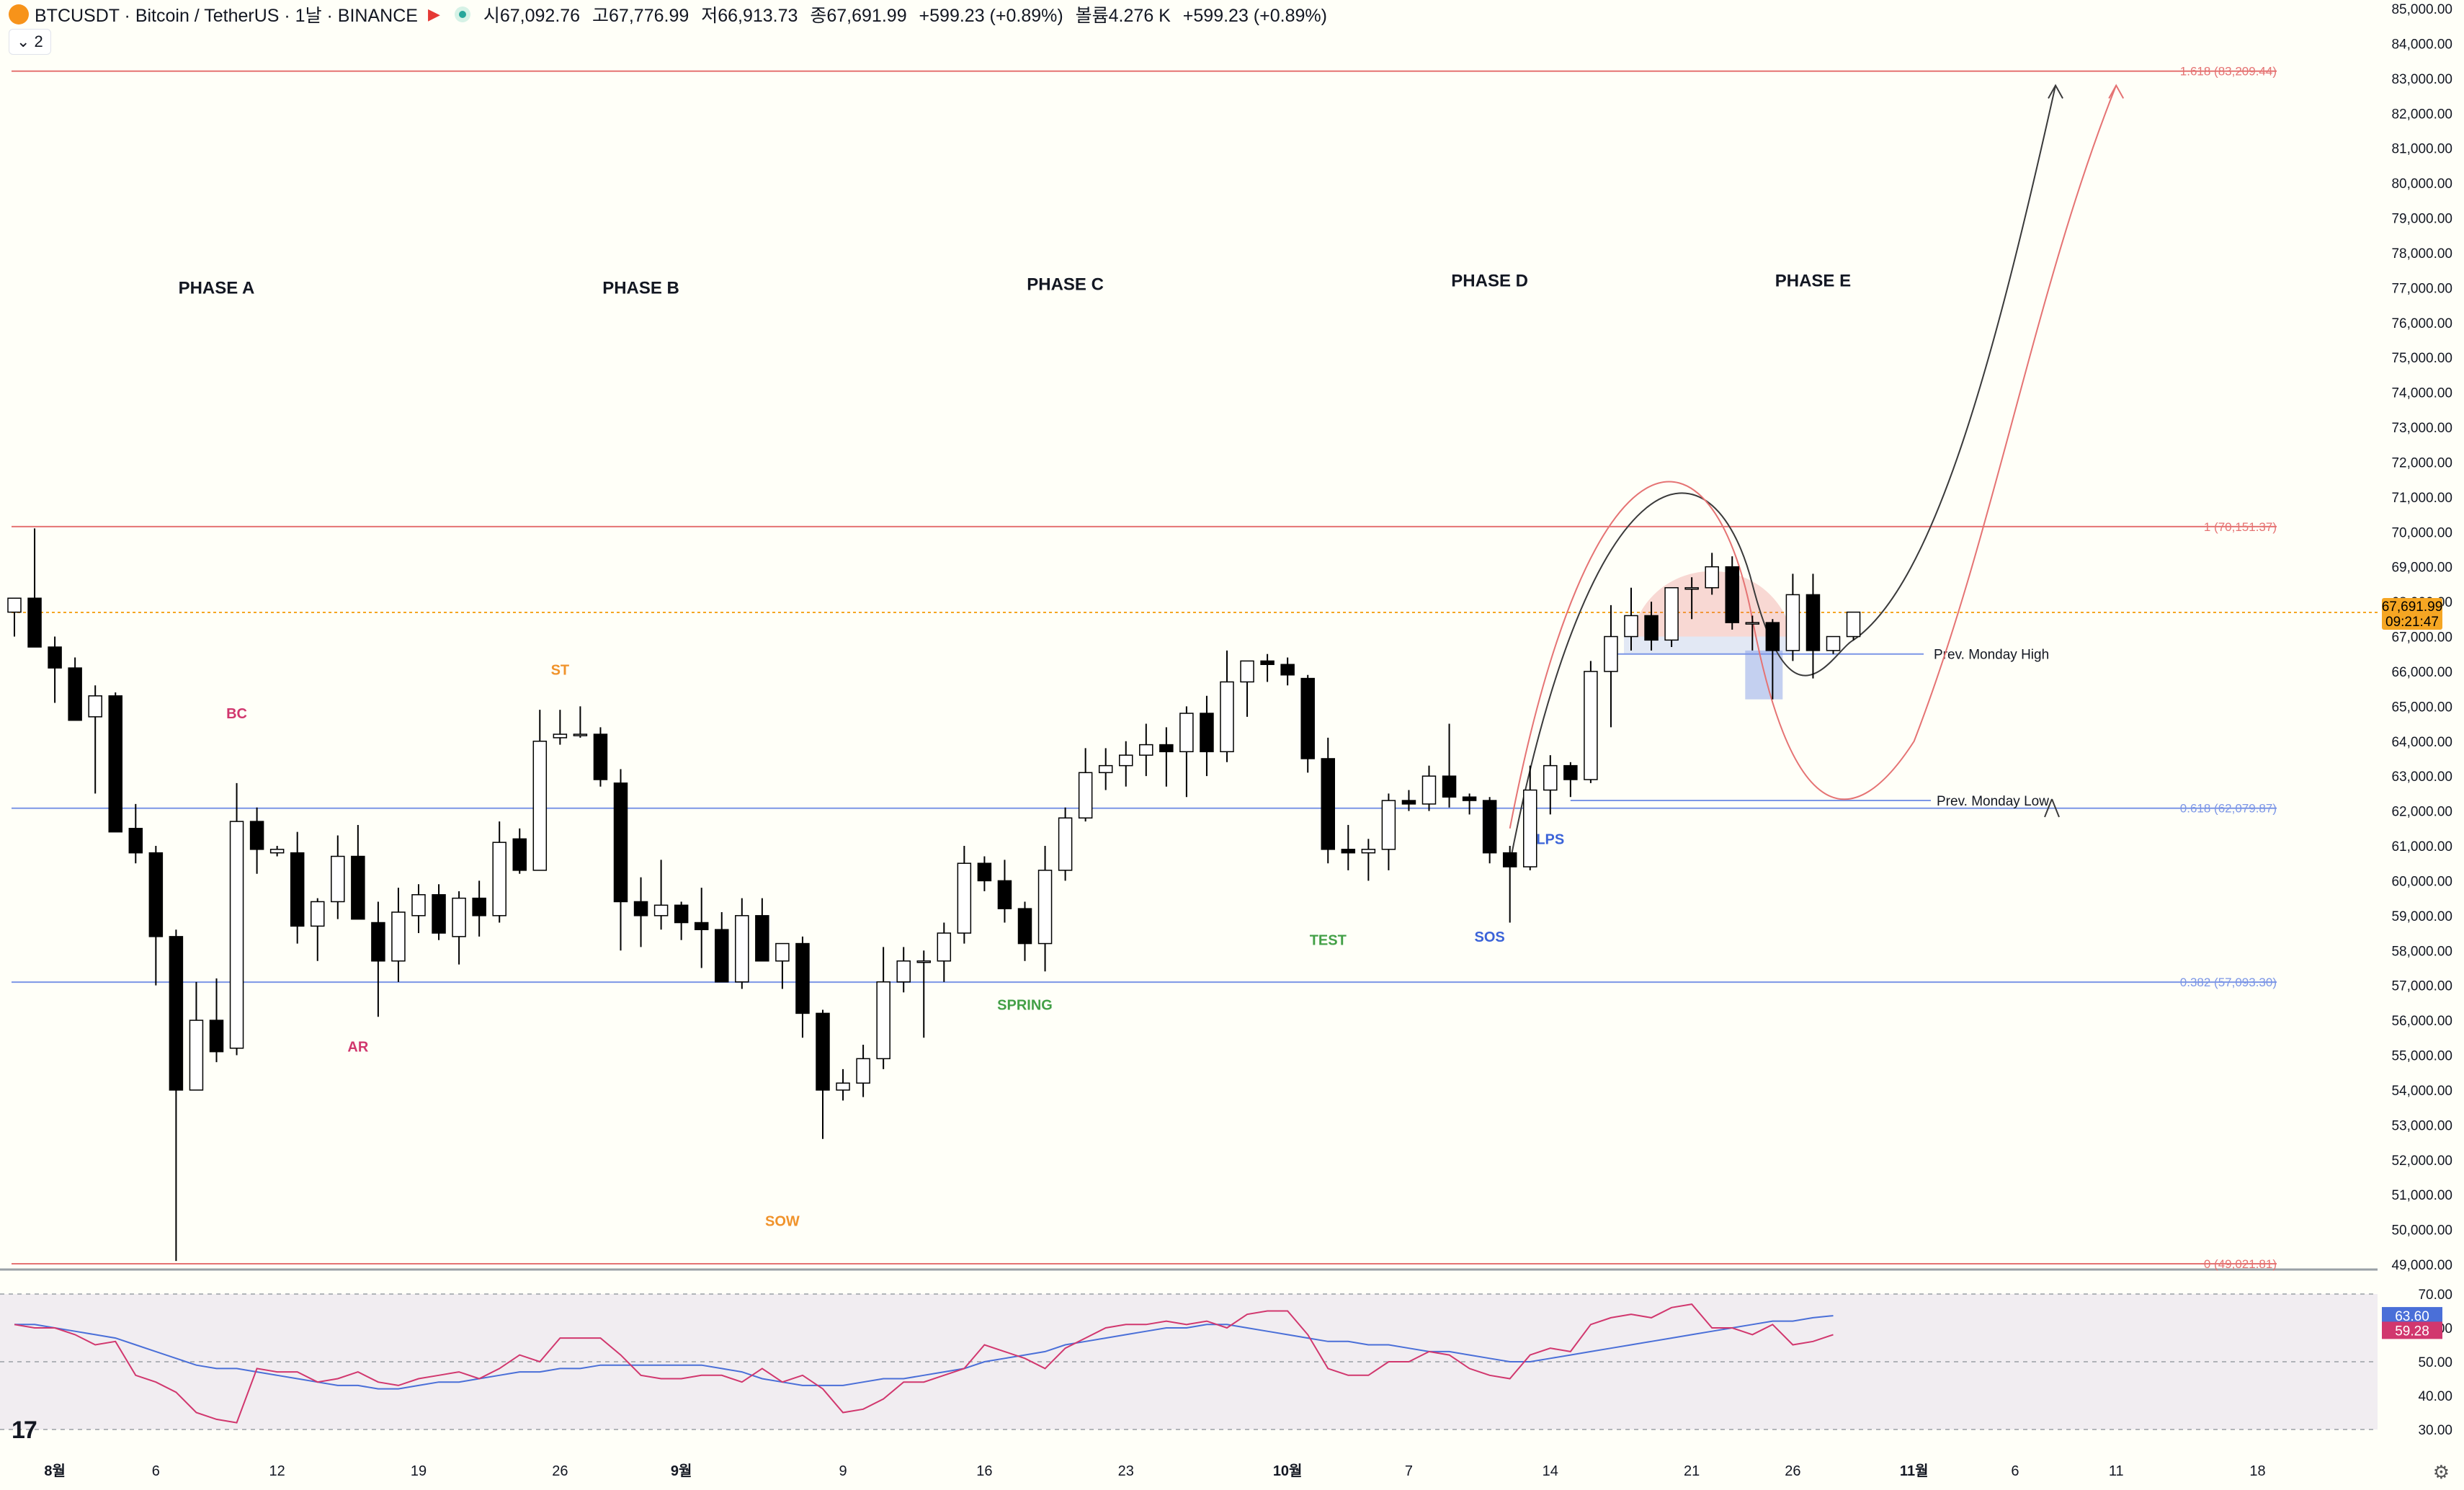 Image resolution: width=2464 pixels, height=1490 pixels. What do you see at coordinates (357, 1047) in the screenshot?
I see `event-label: AR` at bounding box center [357, 1047].